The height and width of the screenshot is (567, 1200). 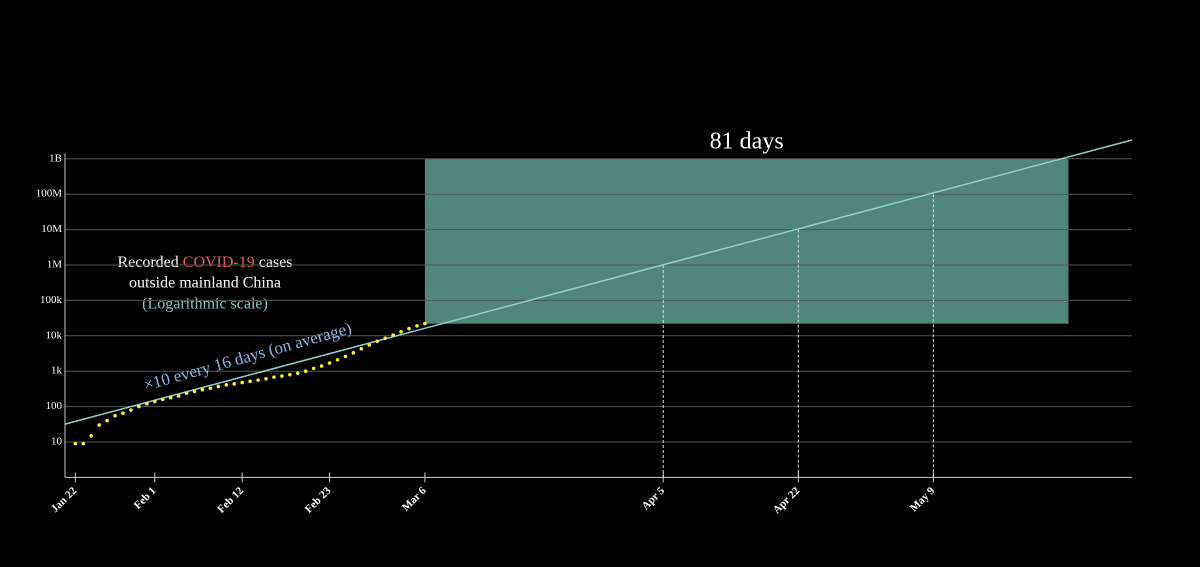 What do you see at coordinates (205, 283) in the screenshot?
I see `chart-title-line: outside mainland China` at bounding box center [205, 283].